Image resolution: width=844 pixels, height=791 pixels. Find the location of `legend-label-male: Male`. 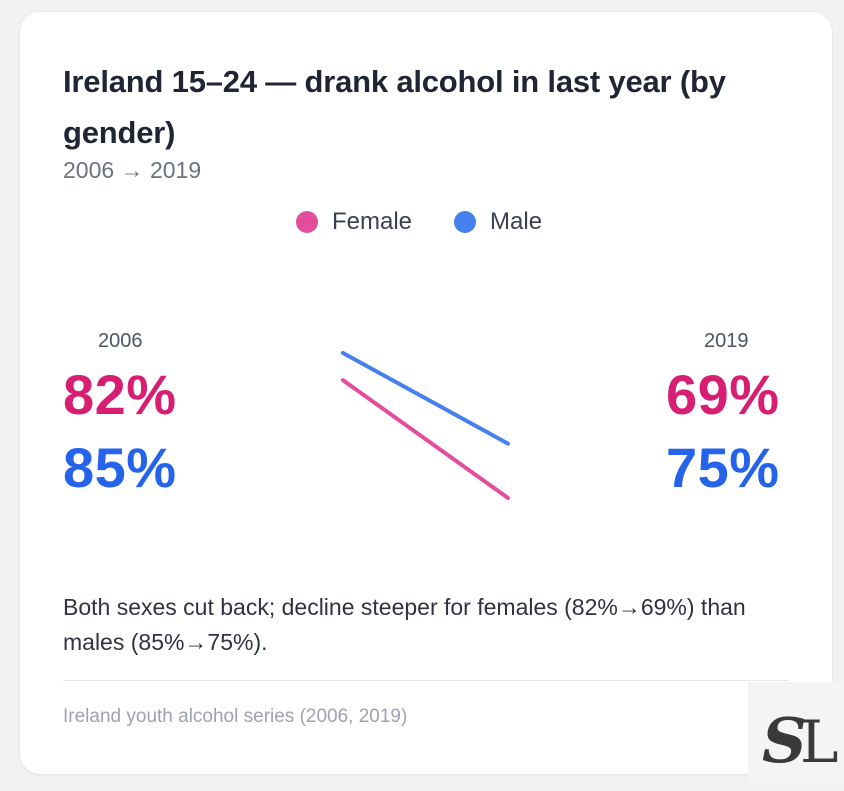

legend-label-male: Male is located at coordinates (516, 221).